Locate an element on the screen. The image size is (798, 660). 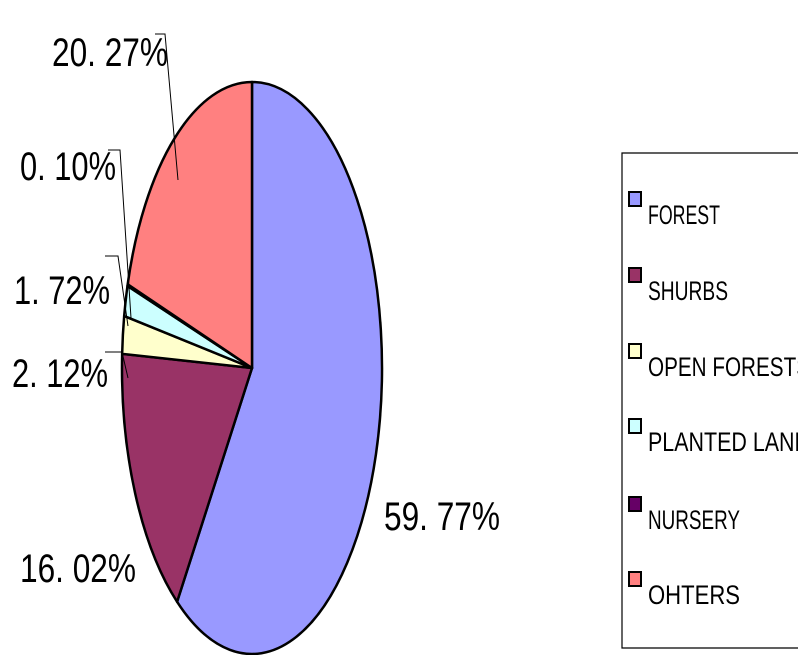
legend-swatch-planted-land is located at coordinates (635, 426).